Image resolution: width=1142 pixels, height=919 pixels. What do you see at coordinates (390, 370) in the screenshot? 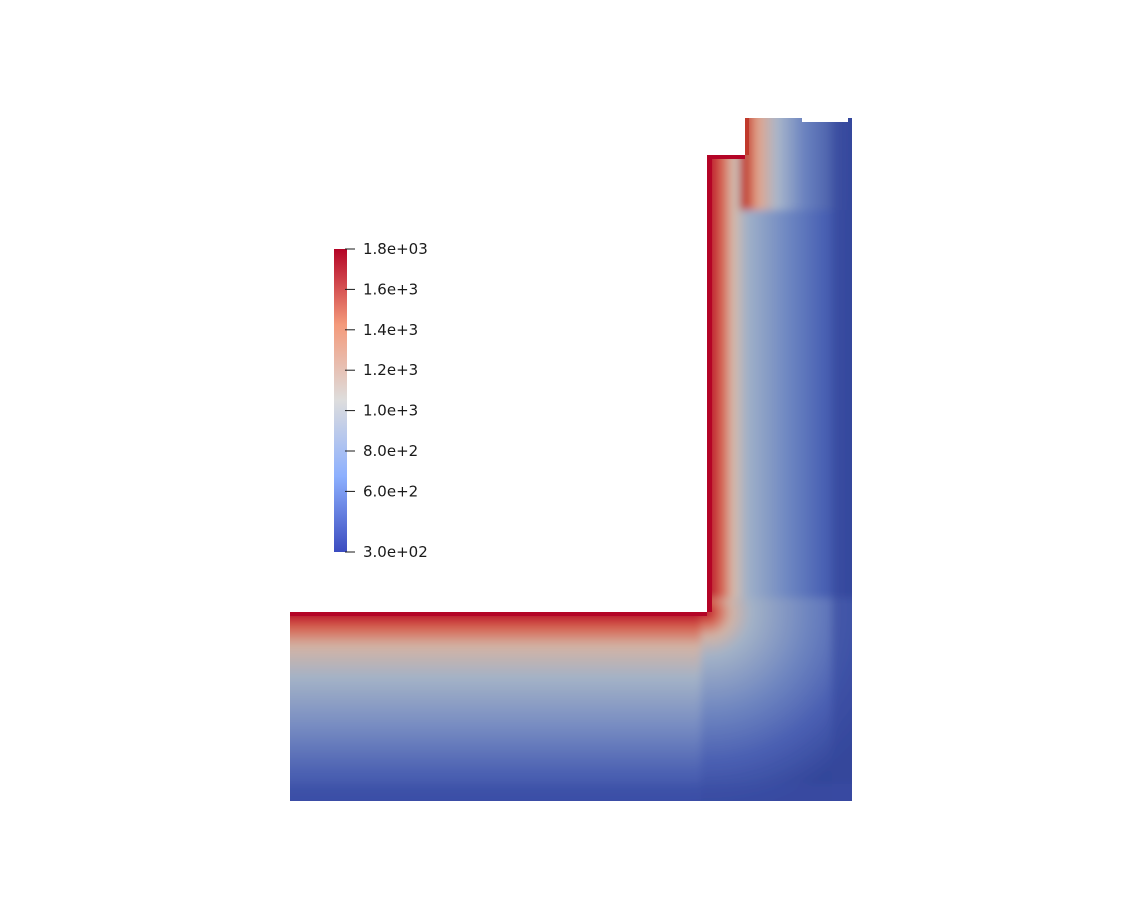
I see `colorbar-tick-label: 1.2e+3` at bounding box center [390, 370].